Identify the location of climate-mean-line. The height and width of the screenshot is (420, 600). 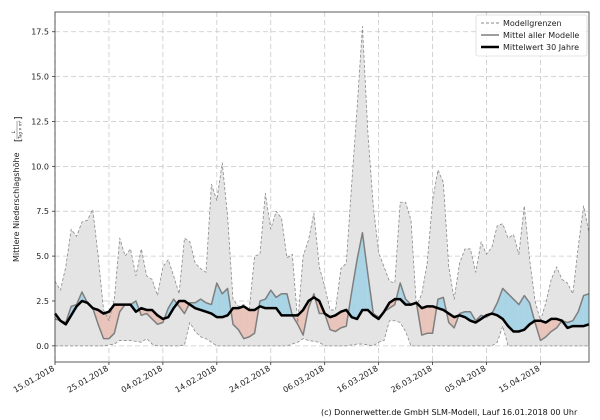
(322, 314).